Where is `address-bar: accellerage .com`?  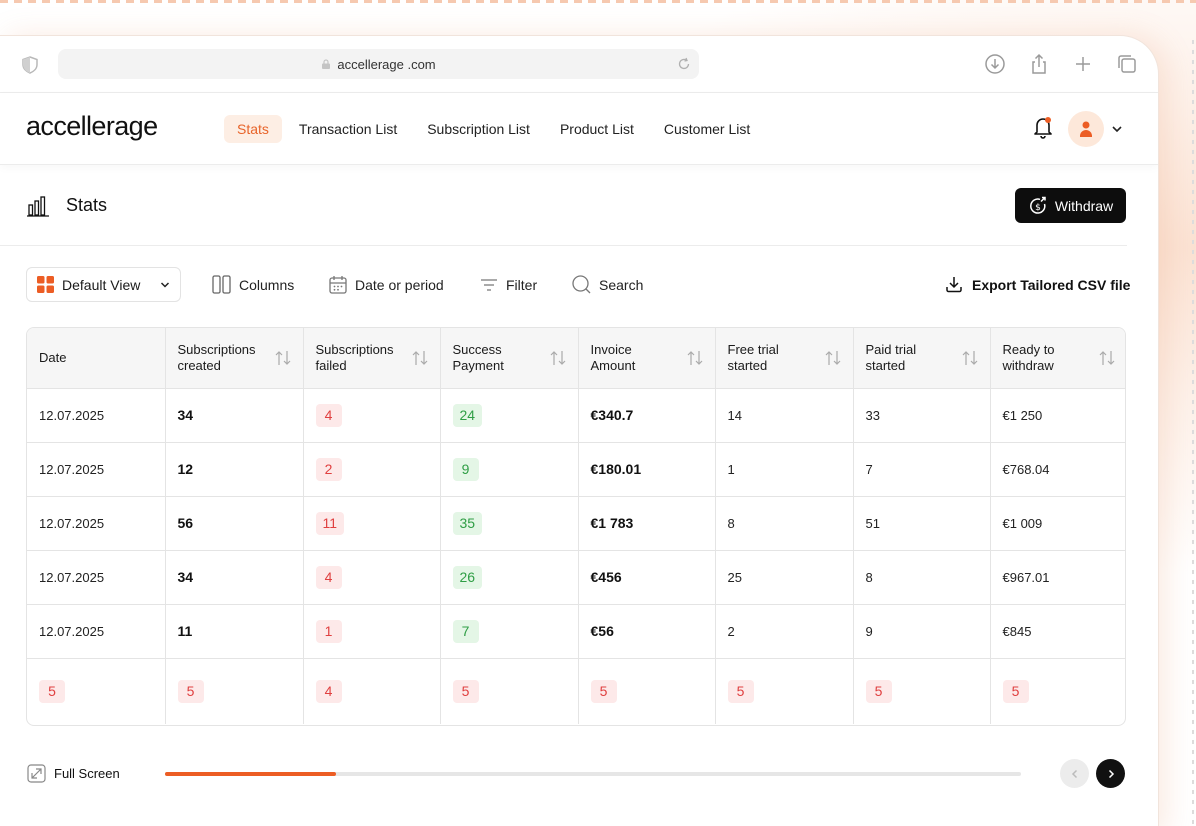
address-bar: accellerage .com is located at coordinates (378, 64).